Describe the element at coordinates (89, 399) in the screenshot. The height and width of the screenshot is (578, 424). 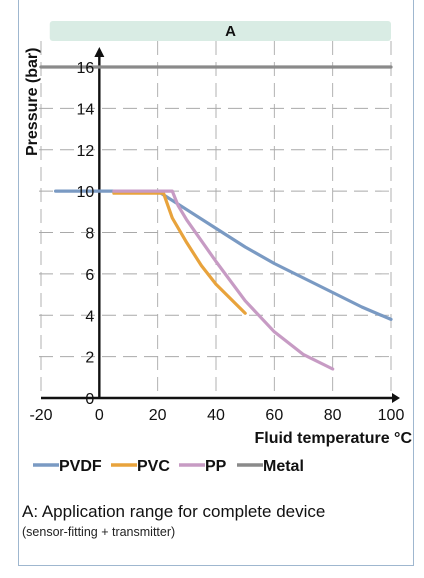
I see `y-tick-label: 0` at that location.